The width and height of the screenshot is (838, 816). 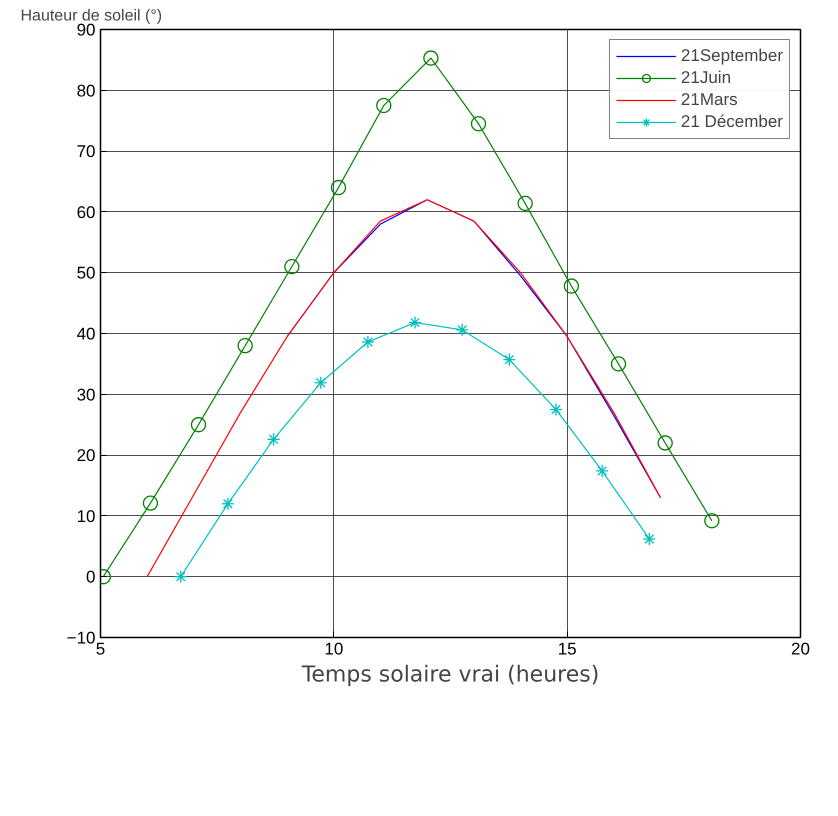 What do you see at coordinates (86, 273) in the screenshot?
I see `y-tick-label: 50` at bounding box center [86, 273].